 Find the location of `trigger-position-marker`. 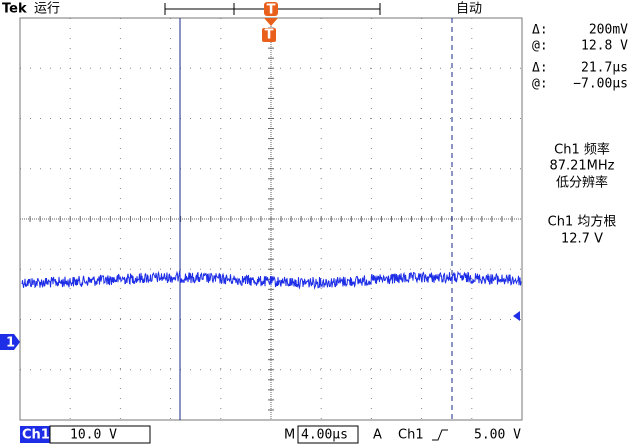

trigger-position-marker is located at coordinates (271, 9).